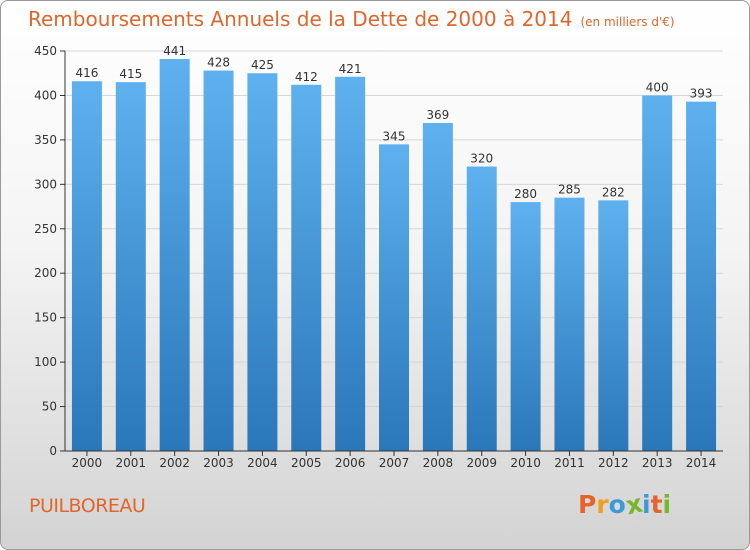  What do you see at coordinates (701, 94) in the screenshot?
I see `data-label: 393` at bounding box center [701, 94].